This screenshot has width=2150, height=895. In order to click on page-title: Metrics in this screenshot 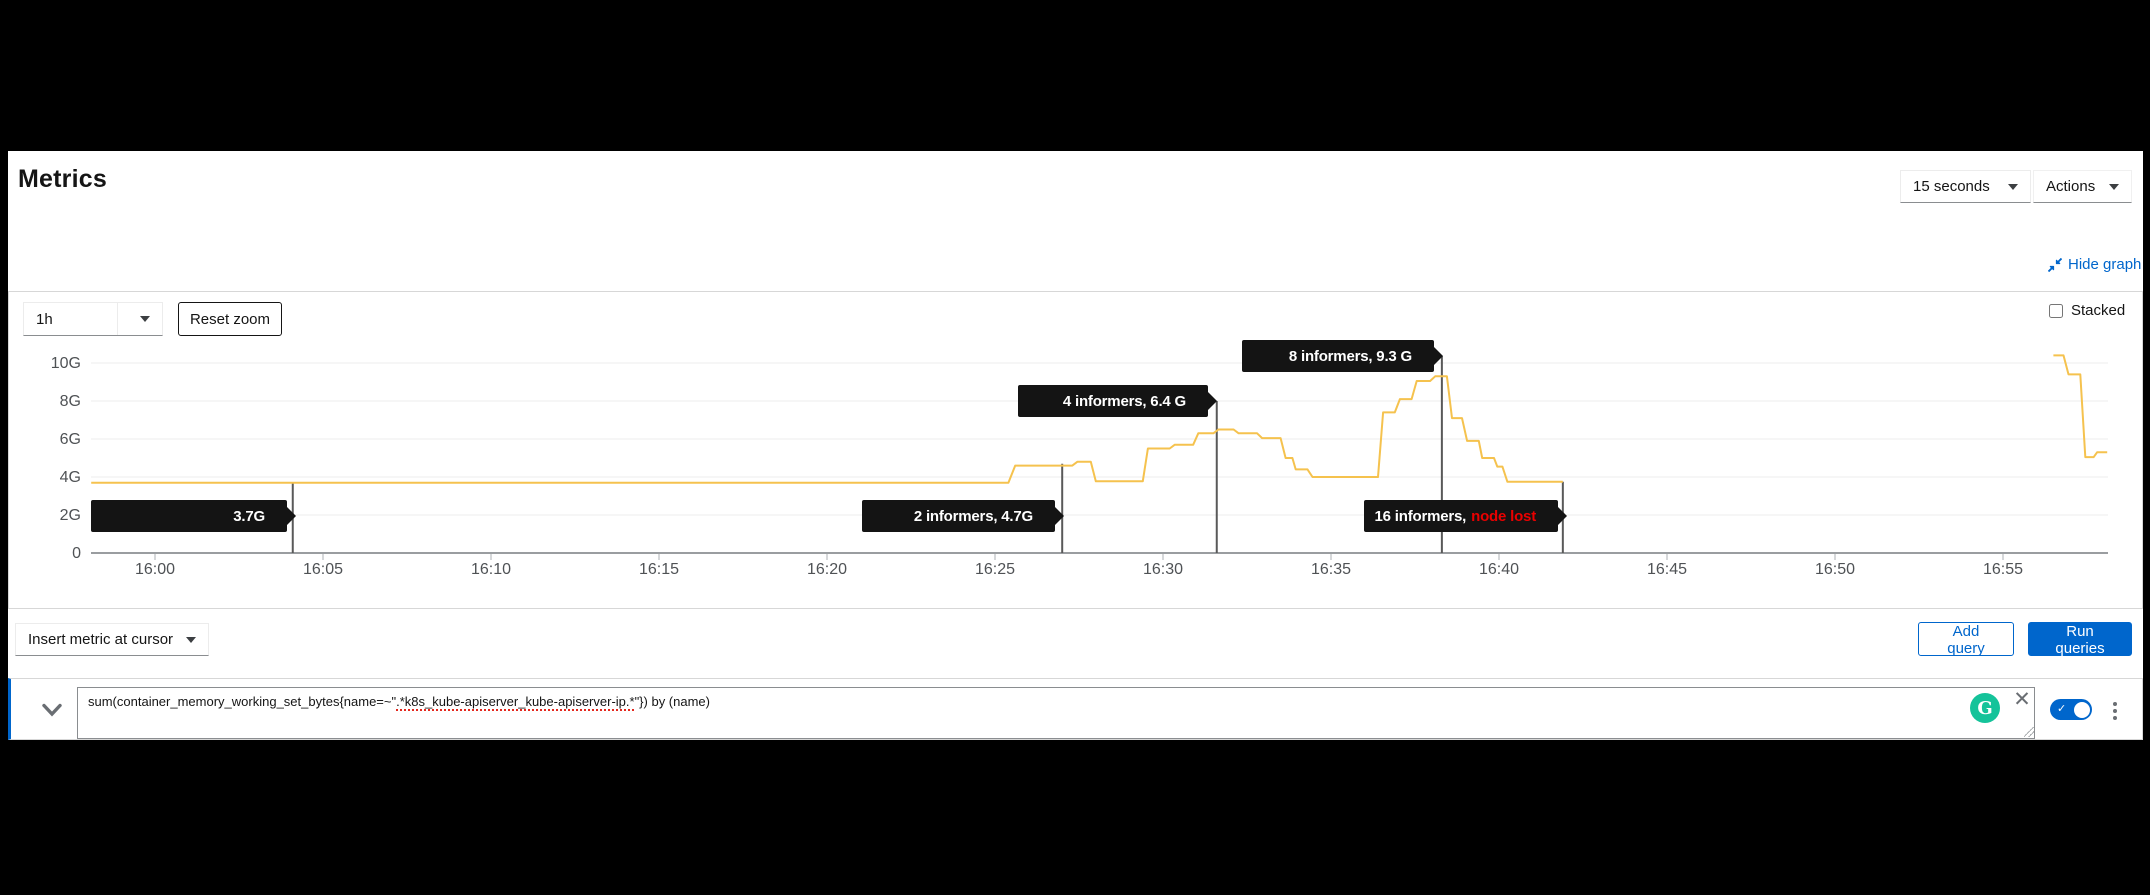, I will do `click(62, 179)`.